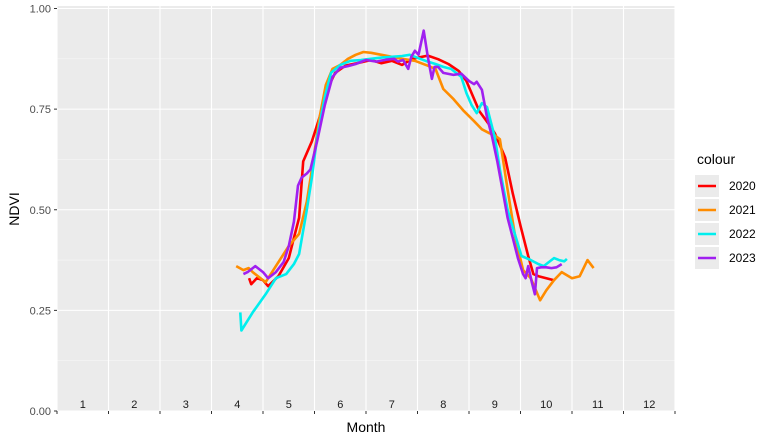 This screenshot has height=442, width=773. What do you see at coordinates (368, 405) in the screenshot?
I see `month-labels: 1 2 3 4 5 6 7 8 9 10 11 12` at bounding box center [368, 405].